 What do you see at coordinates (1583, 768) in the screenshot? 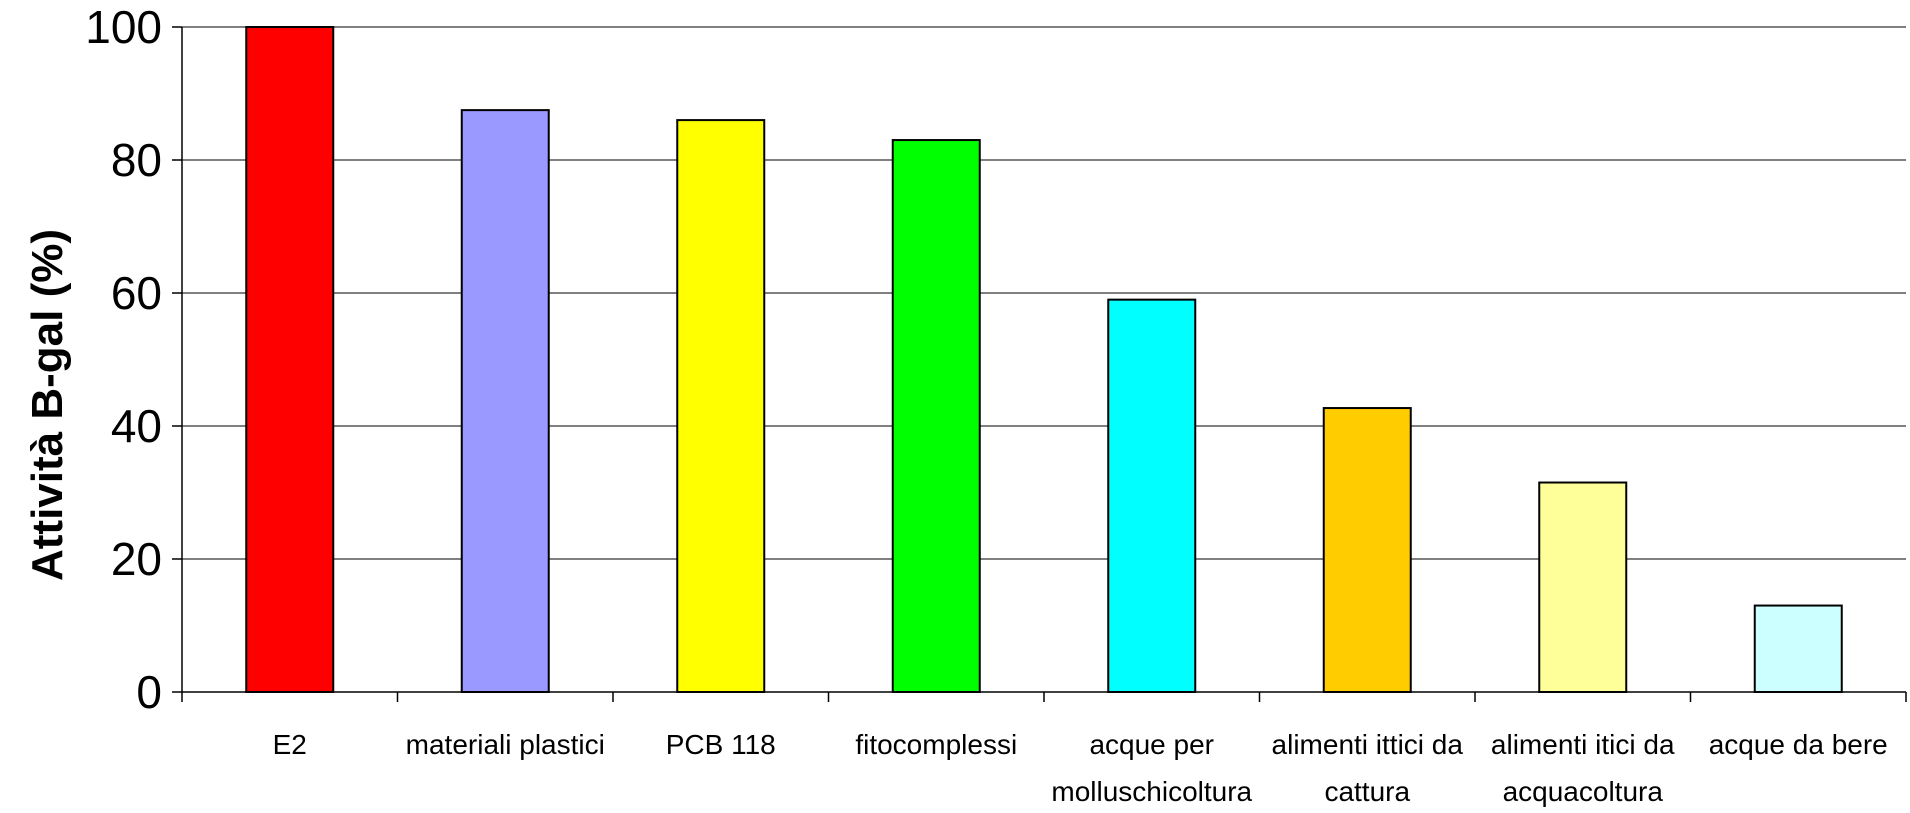
I see `x-category-label: alimenti itici da acquacoltura` at bounding box center [1583, 768].